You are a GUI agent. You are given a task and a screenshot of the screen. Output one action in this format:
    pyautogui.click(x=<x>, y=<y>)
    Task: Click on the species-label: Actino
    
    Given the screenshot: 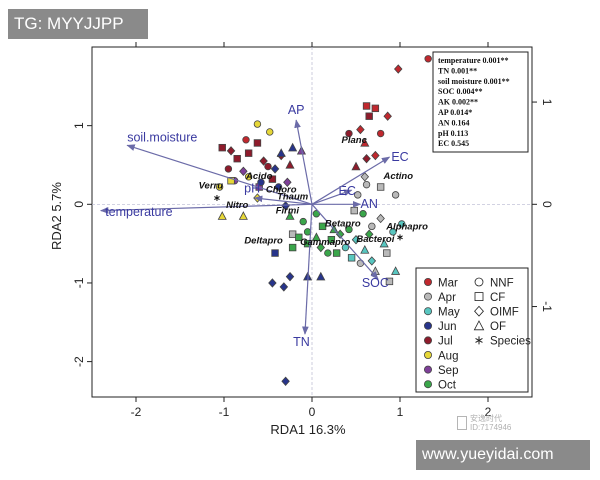 What is the action you would take?
    pyautogui.click(x=397, y=176)
    